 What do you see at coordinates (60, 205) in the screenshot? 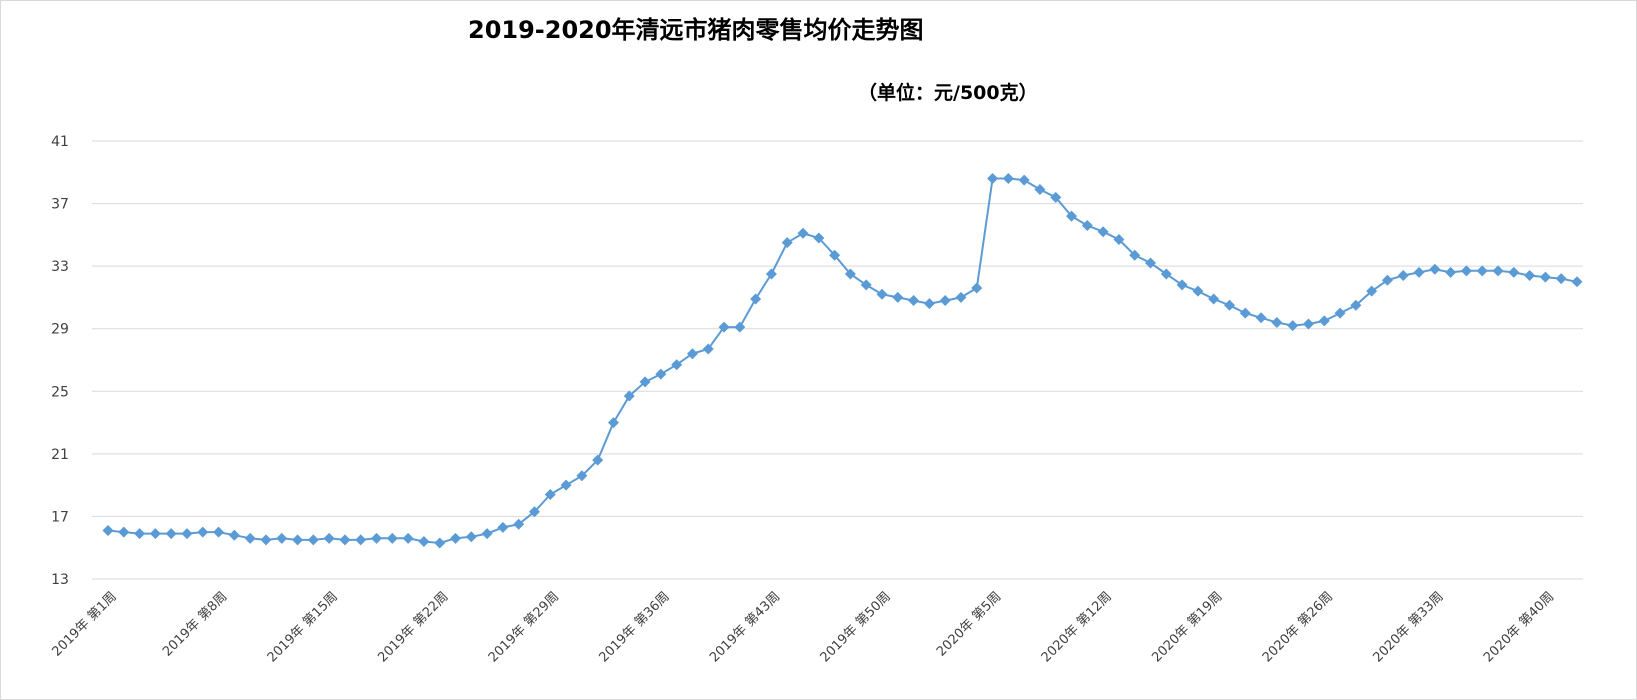
I see `y-tick-label: 37` at bounding box center [60, 205].